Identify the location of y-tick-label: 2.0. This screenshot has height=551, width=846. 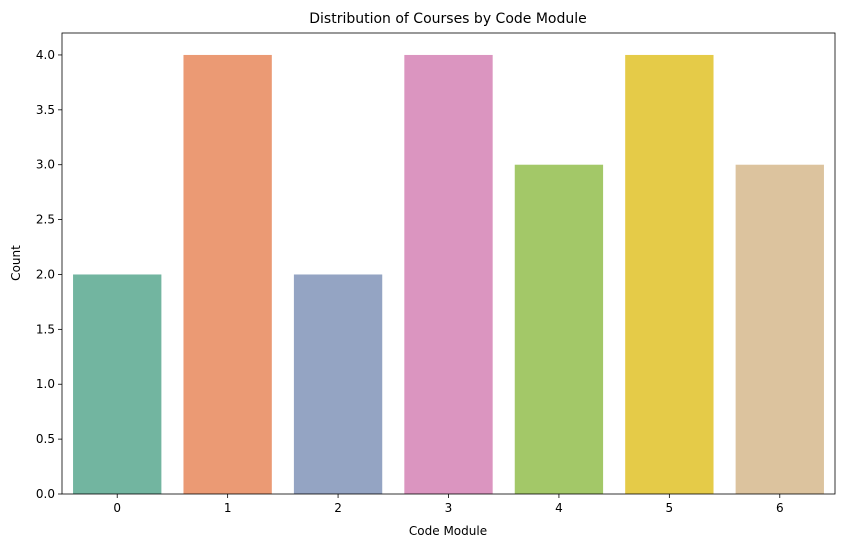
(45, 274).